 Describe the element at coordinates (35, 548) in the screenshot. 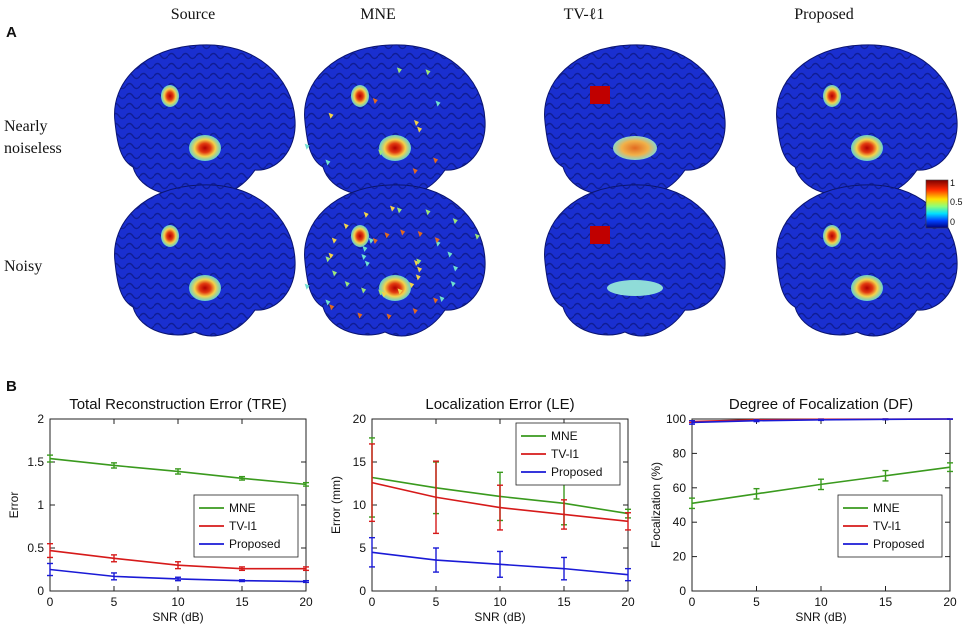

I see `y-tick-label: 0.5` at that location.